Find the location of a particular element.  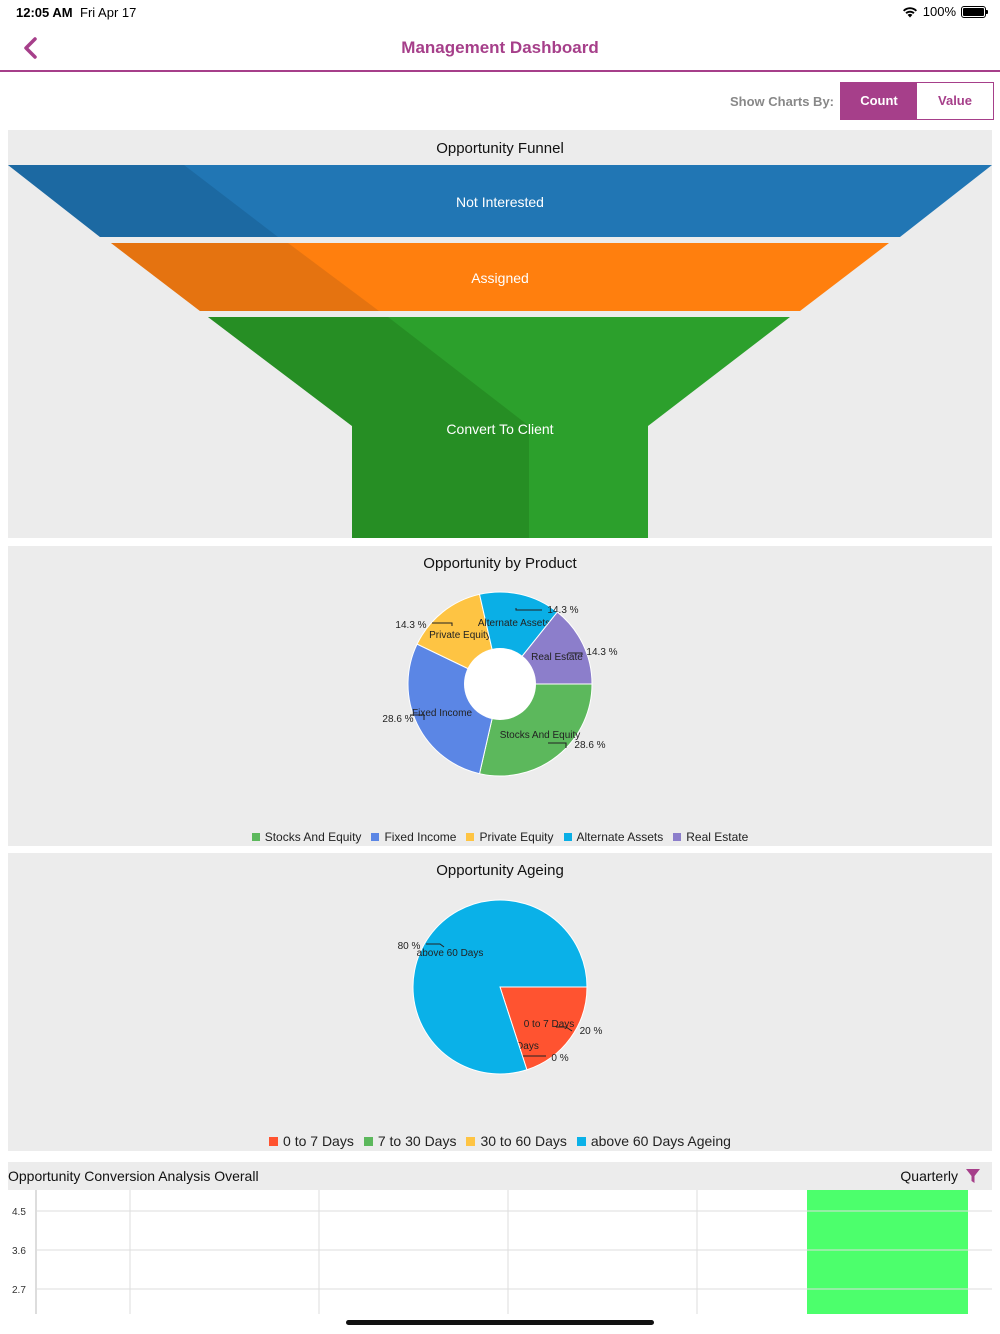

slice-label: Real Estate is located at coordinates (557, 657).